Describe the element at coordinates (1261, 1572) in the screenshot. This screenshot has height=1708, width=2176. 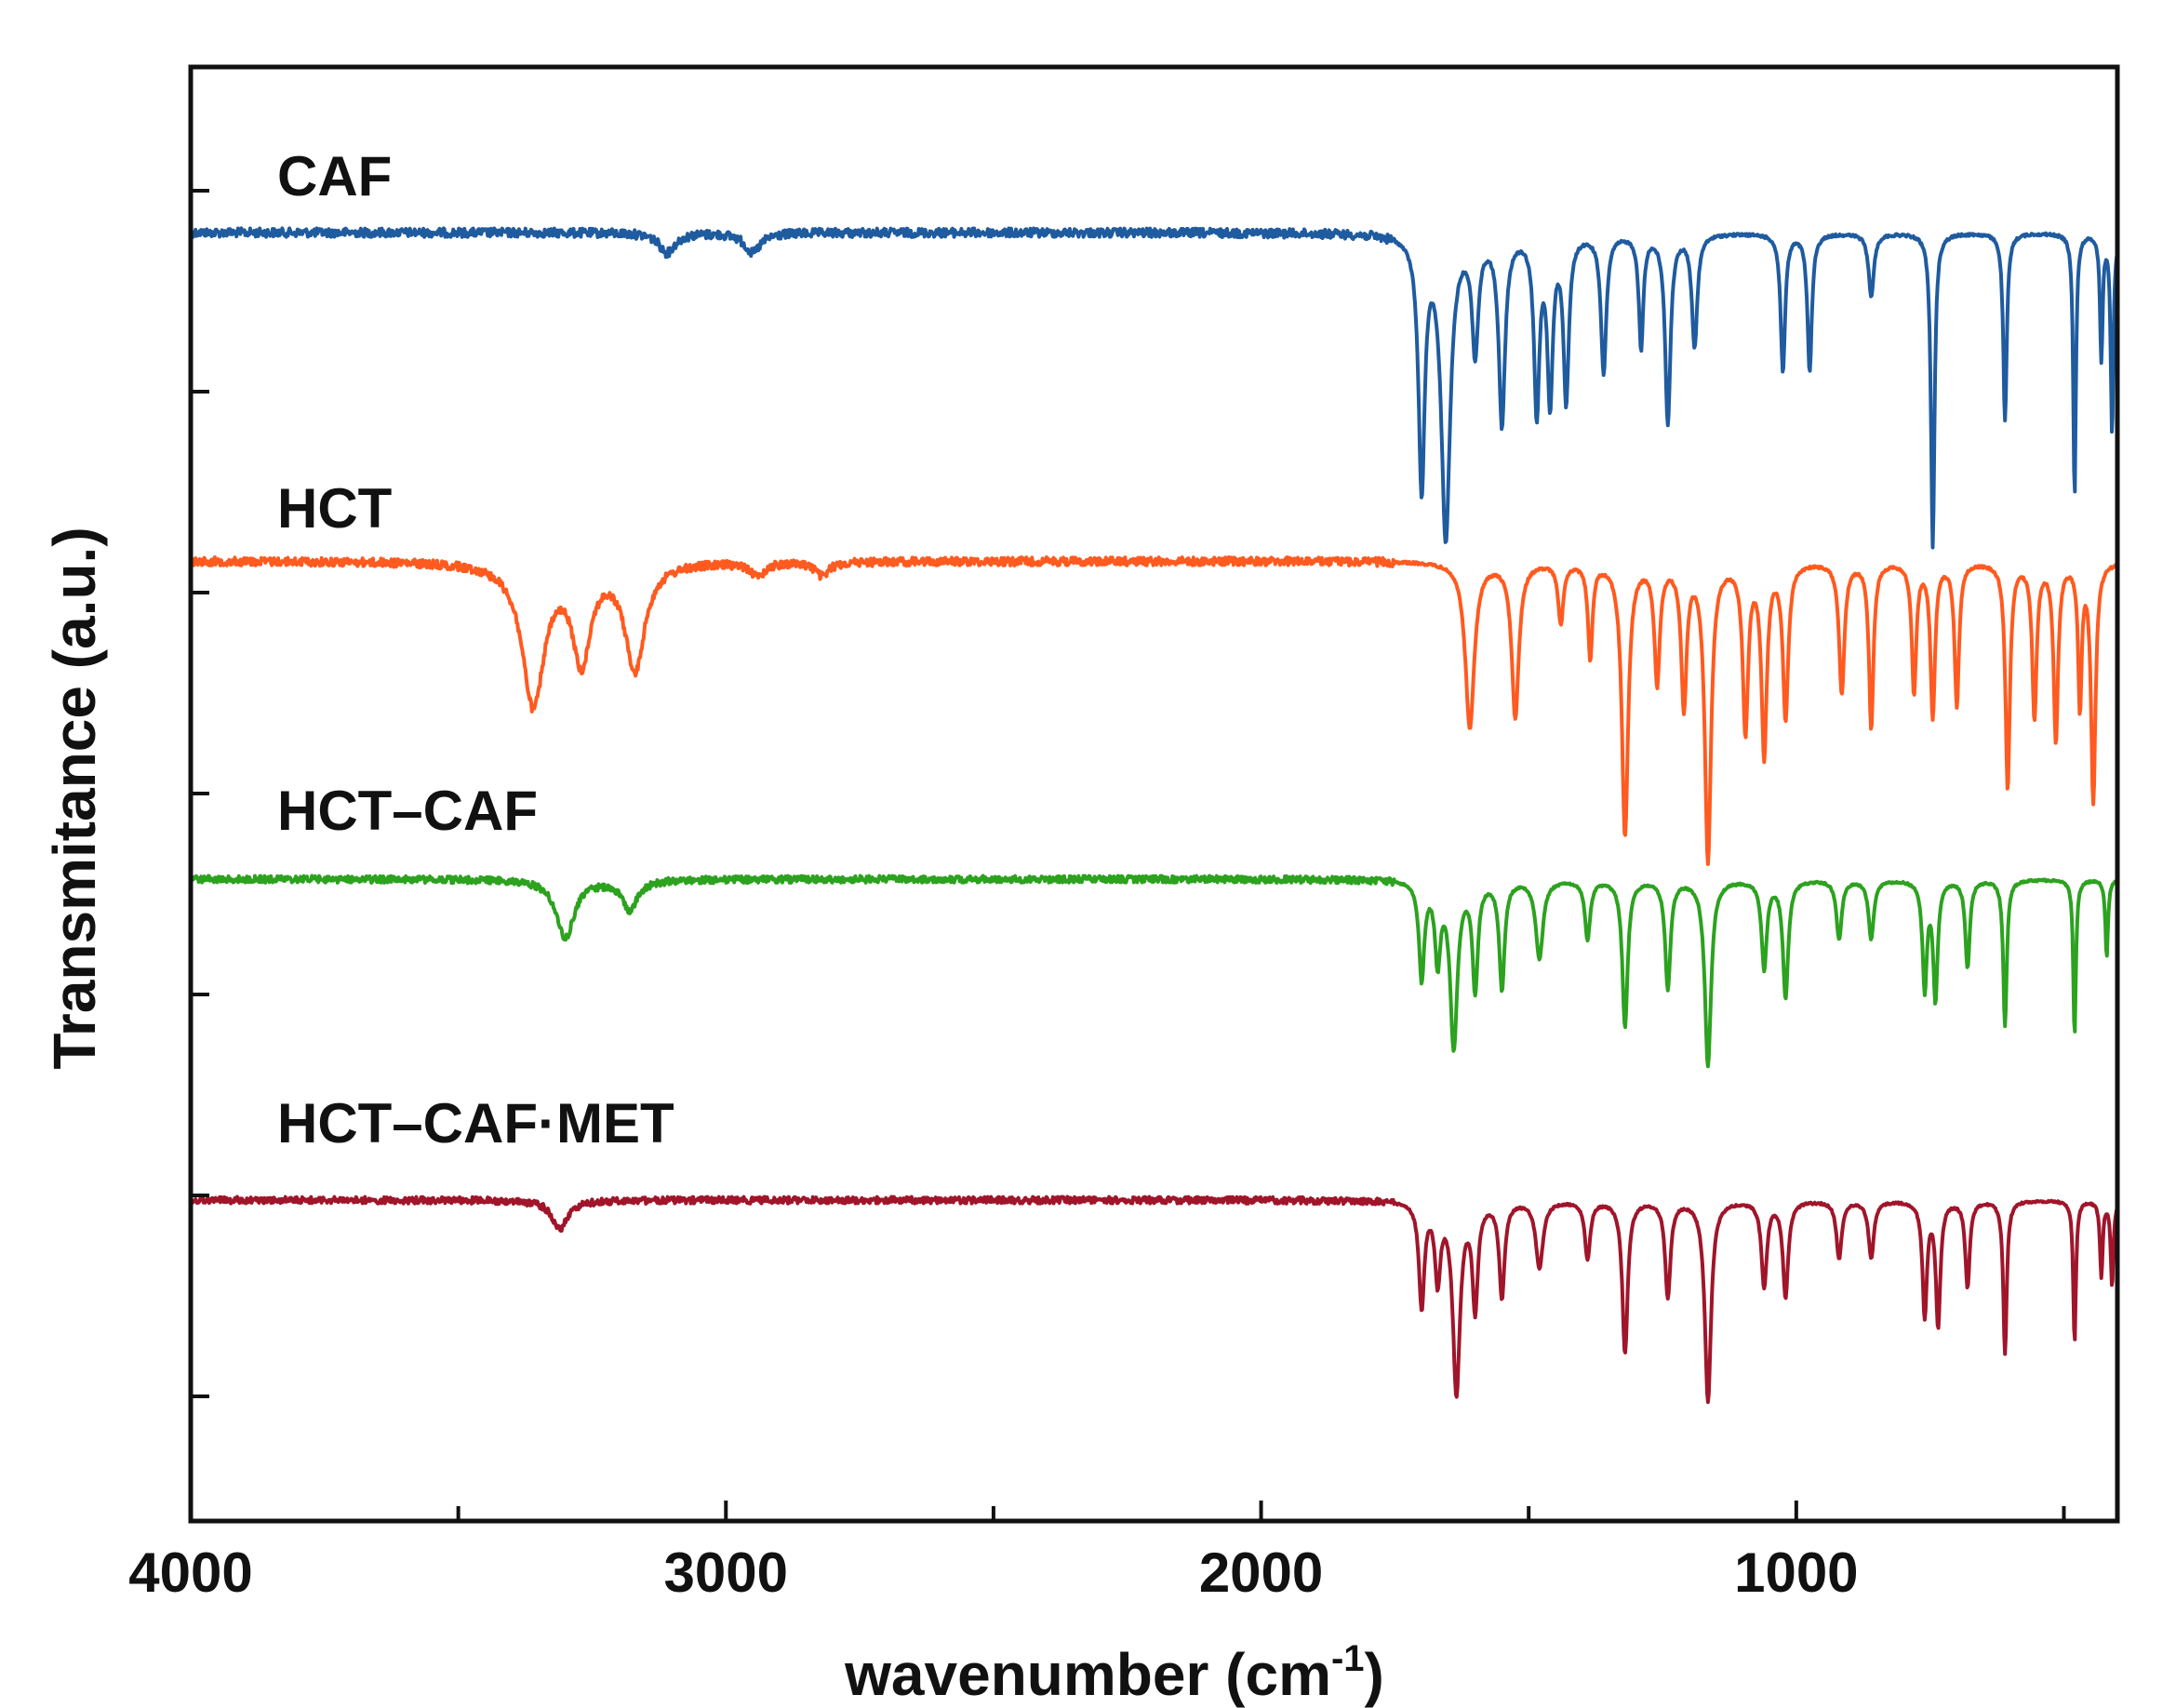
I see `x-tick-label: 2000` at that location.